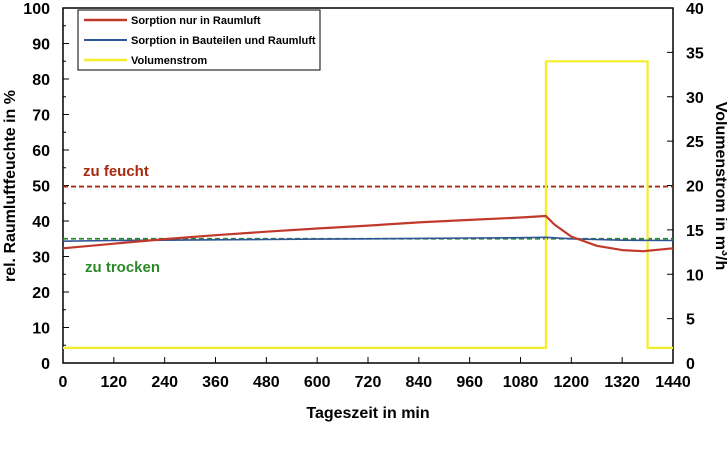 This screenshot has width=727, height=463. What do you see at coordinates (418, 382) in the screenshot?
I see `x-tick-label: 840` at bounding box center [418, 382].